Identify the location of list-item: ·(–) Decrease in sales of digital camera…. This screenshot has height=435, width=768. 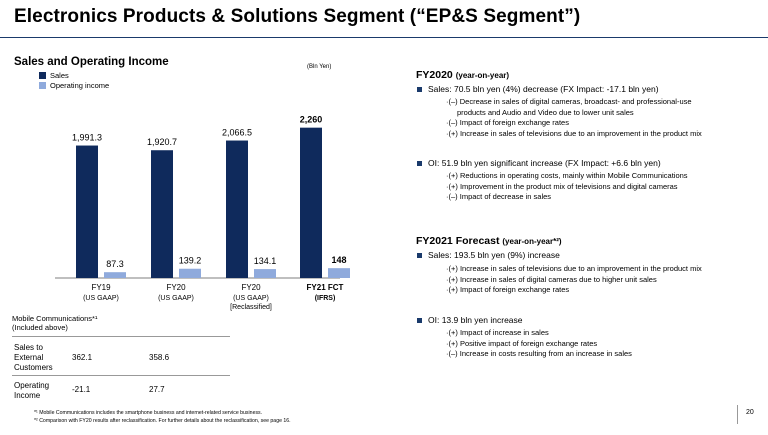
(569, 101).